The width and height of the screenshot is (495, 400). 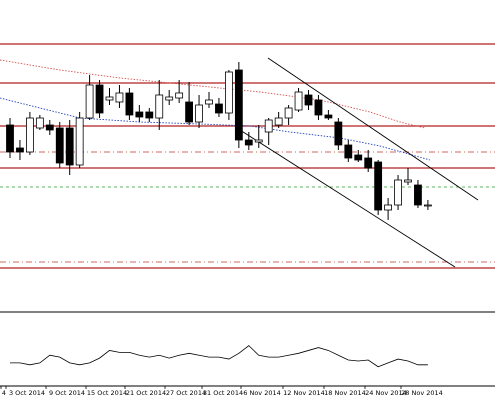 I want to click on x-tick-label: 27 Oct 2014, so click(x=186, y=393).